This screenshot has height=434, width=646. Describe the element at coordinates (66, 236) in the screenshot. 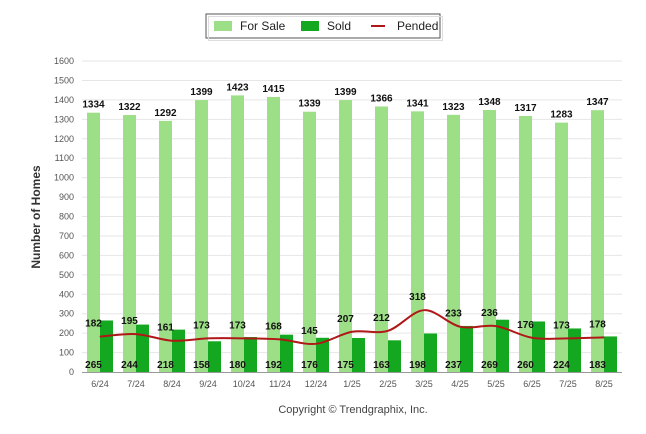

I see `y-tick-label: 700` at that location.